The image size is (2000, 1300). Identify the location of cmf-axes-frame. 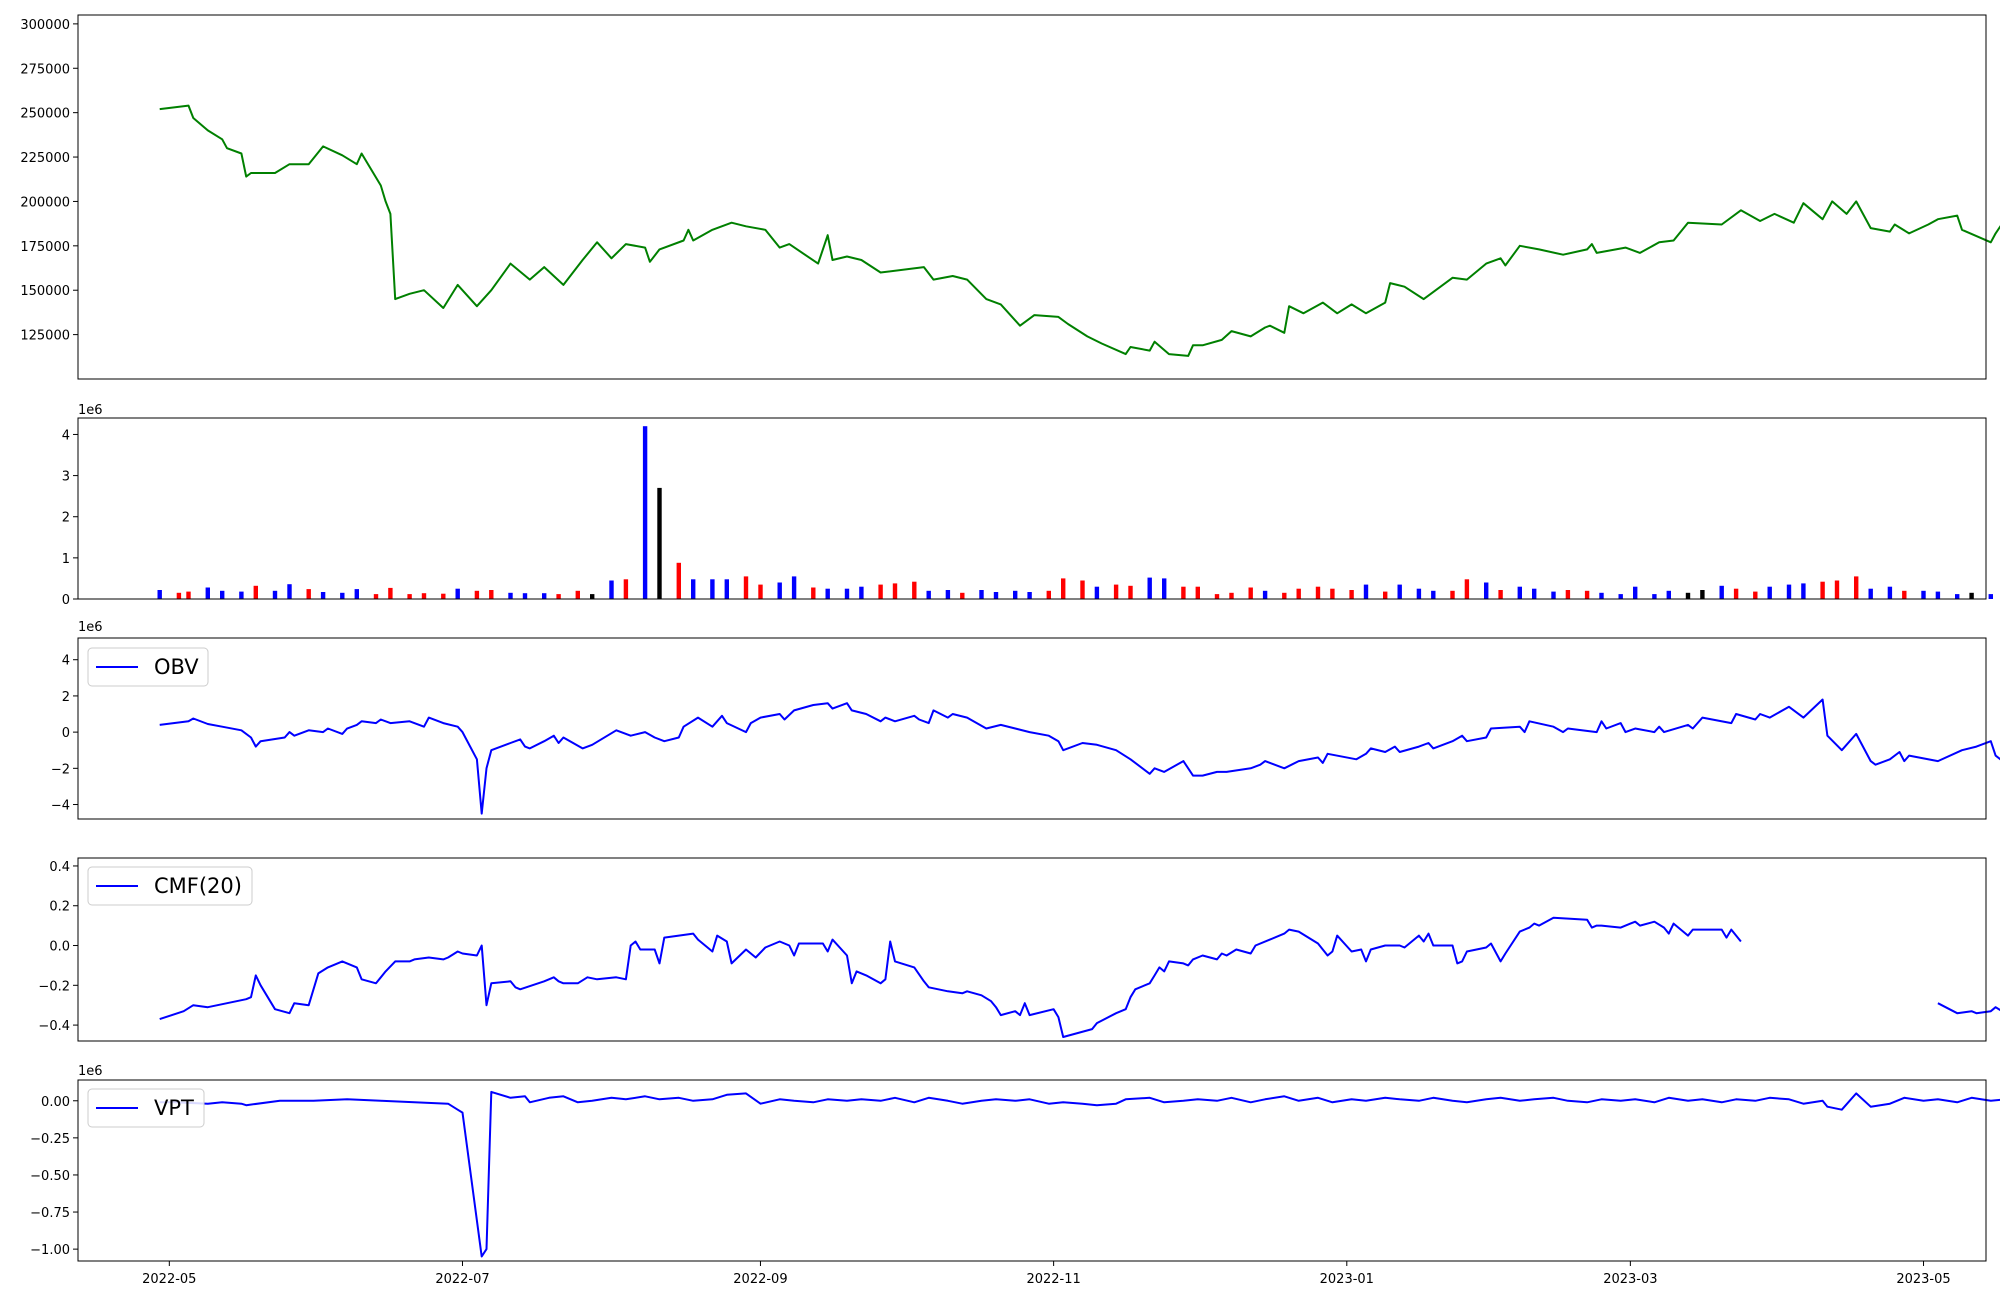
(1032, 949).